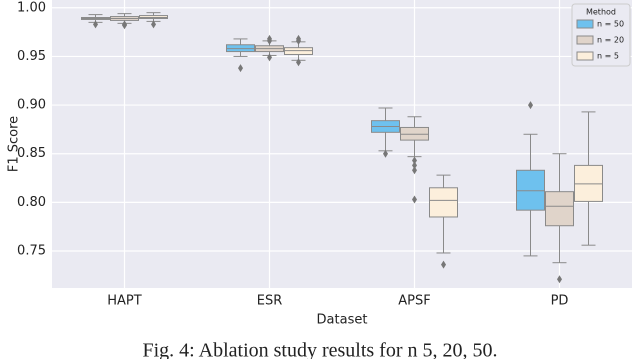 This screenshot has height=359, width=640. What do you see at coordinates (31, 153) in the screenshot?
I see `y-tick-label: 0.85` at bounding box center [31, 153].